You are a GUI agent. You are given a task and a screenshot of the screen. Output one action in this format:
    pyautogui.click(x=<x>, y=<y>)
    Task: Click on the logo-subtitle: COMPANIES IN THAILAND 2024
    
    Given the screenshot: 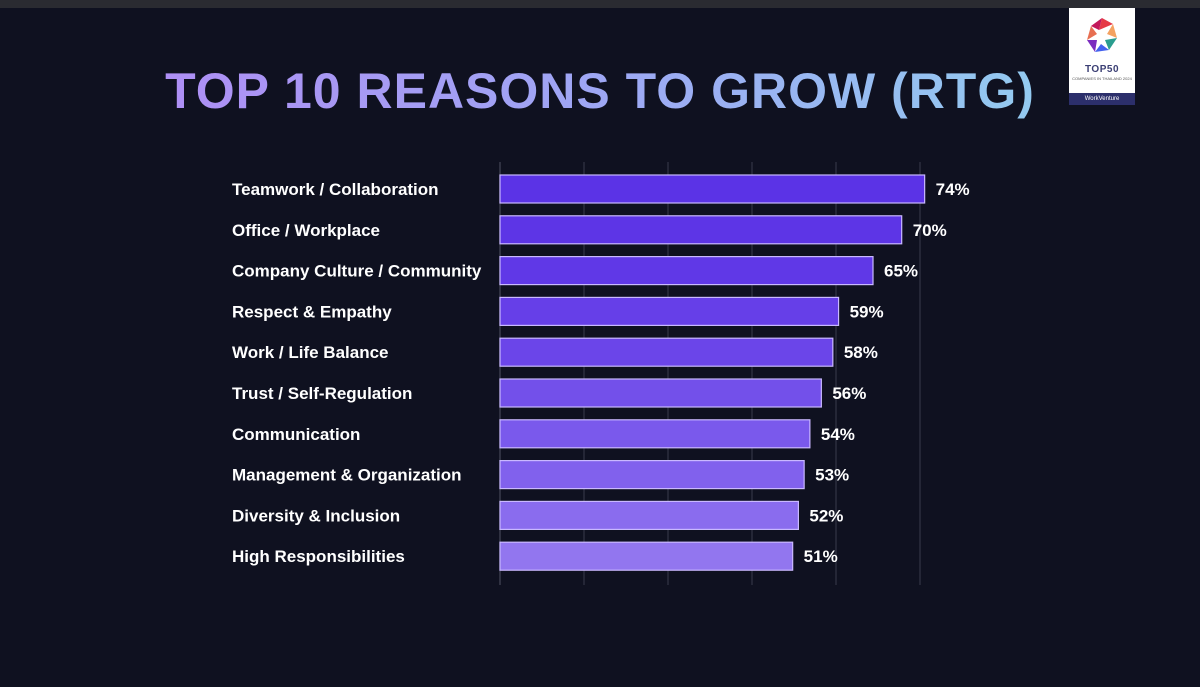 What is the action you would take?
    pyautogui.click(x=1102, y=78)
    